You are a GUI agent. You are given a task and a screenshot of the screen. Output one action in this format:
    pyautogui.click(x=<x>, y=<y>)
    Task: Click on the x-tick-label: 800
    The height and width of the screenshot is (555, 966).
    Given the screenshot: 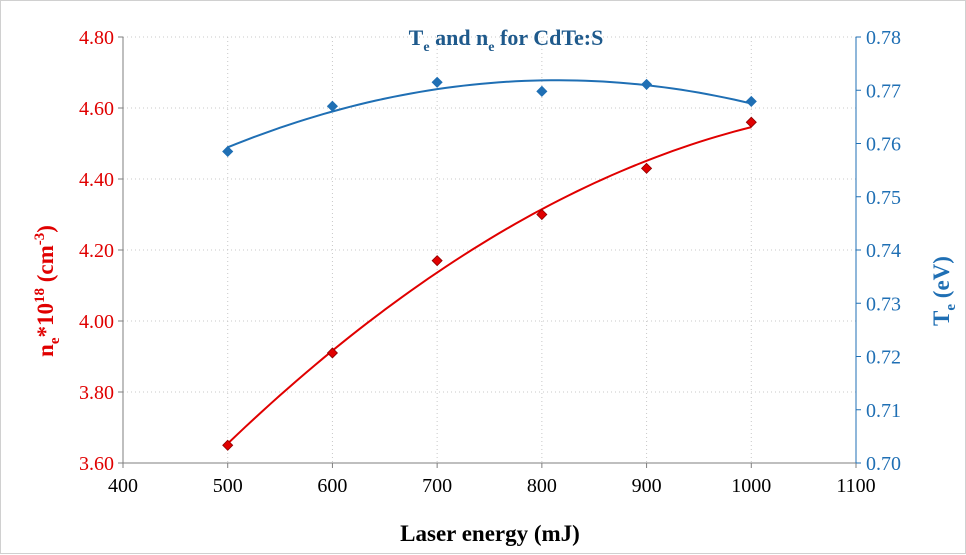 What is the action you would take?
    pyautogui.click(x=542, y=486)
    